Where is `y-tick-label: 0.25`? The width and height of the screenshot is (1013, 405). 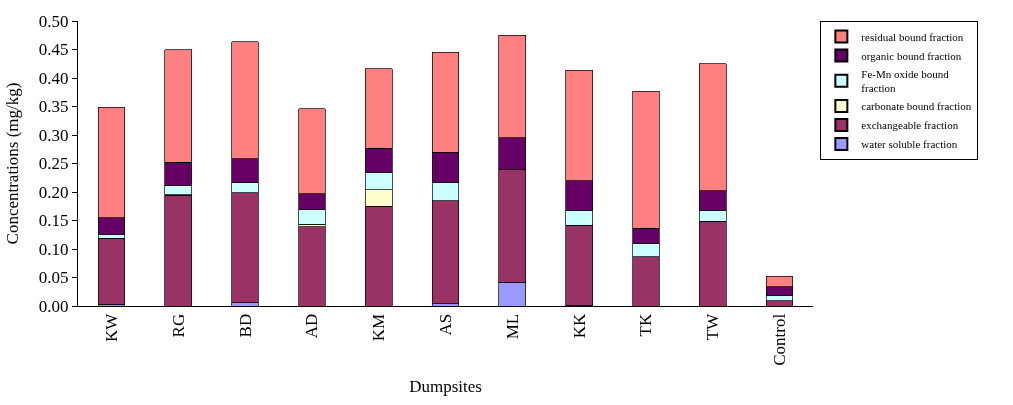 y-tick-label: 0.25 is located at coordinates (53, 164).